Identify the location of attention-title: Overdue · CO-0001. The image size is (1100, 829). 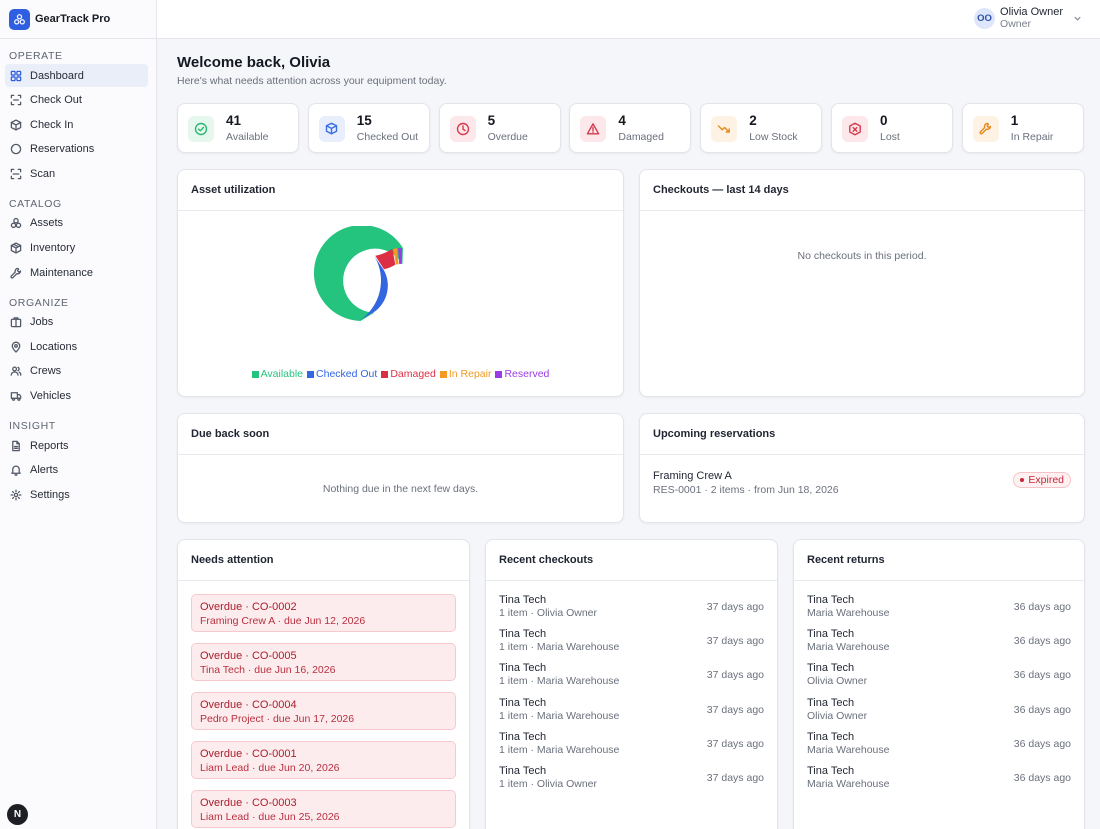
(248, 754).